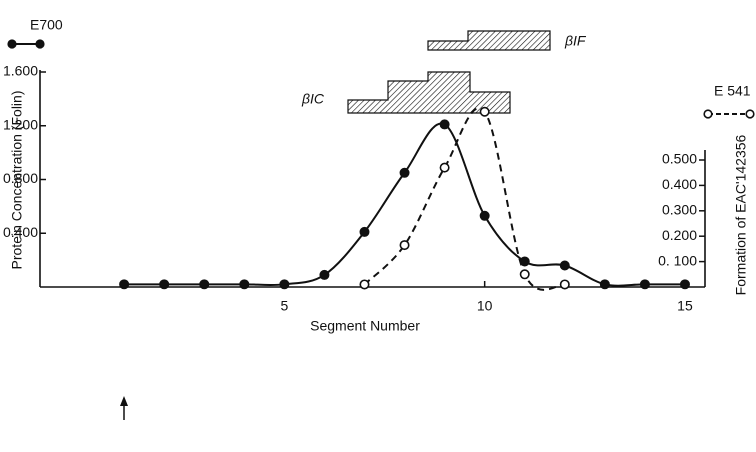 This screenshot has height=452, width=756. I want to click on legend-label: E 541, so click(732, 91).